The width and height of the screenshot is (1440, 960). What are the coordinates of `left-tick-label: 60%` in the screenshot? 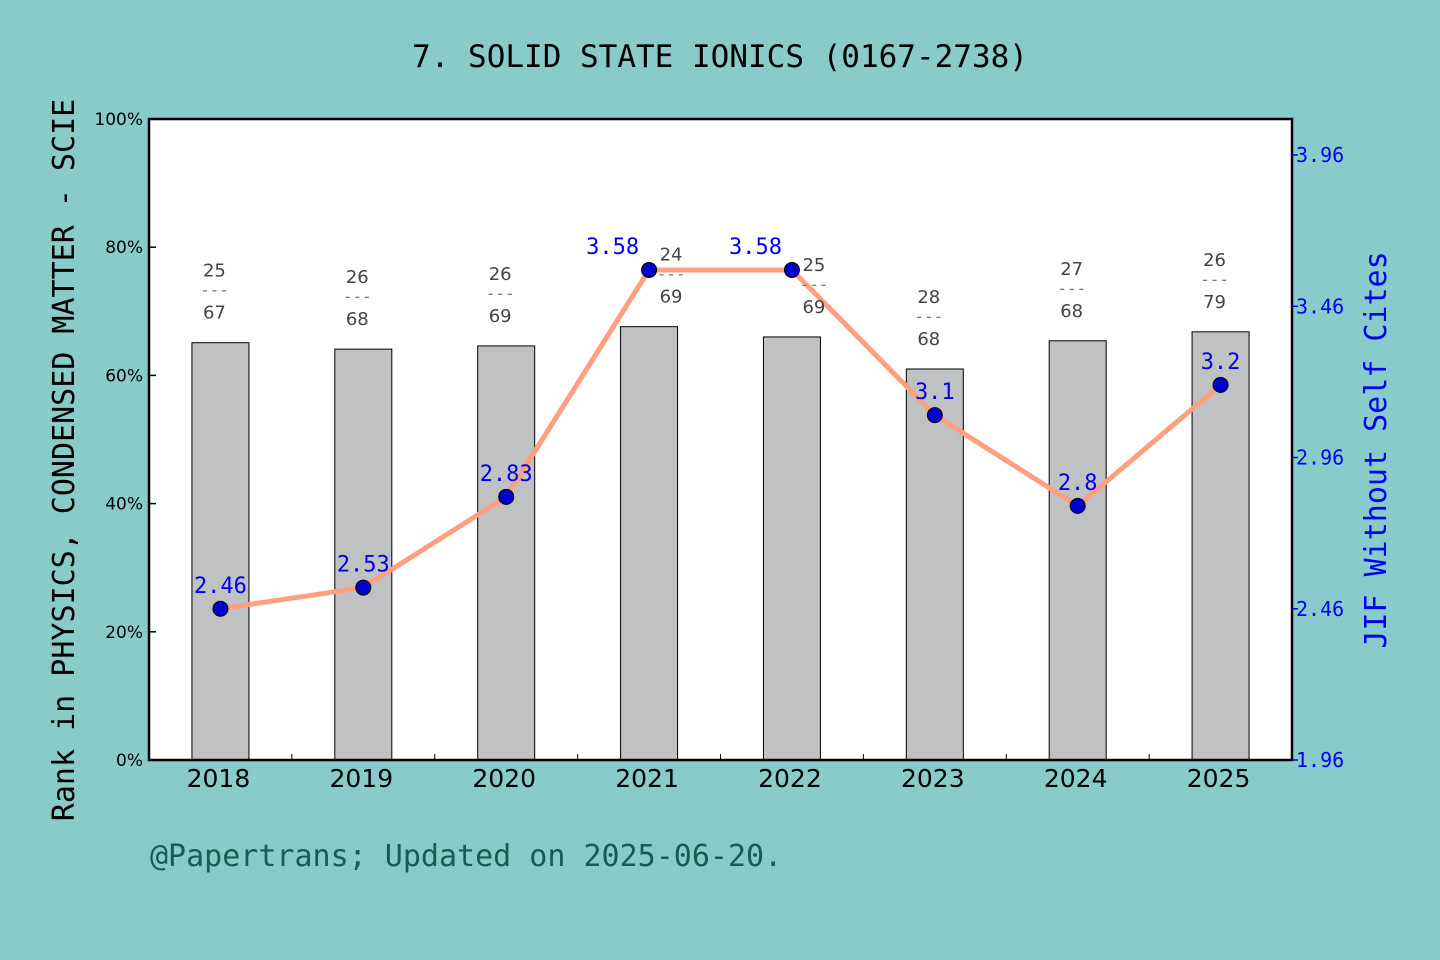 It's located at (124, 376).